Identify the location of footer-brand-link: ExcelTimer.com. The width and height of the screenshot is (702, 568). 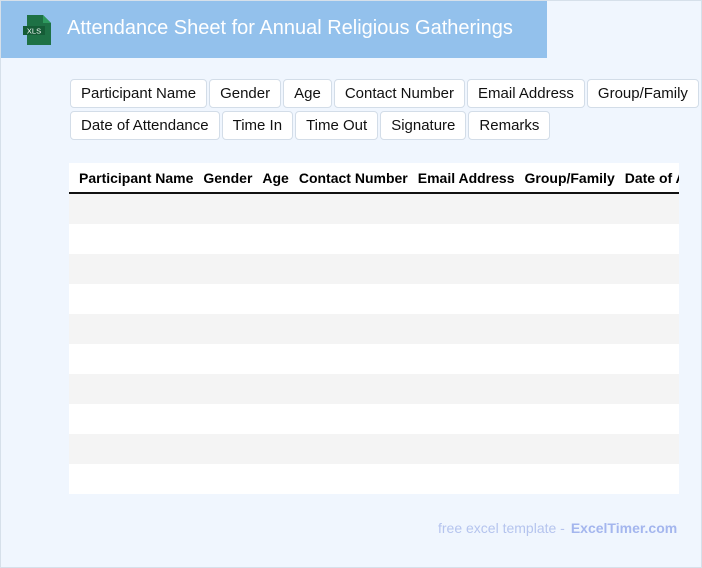
(624, 528).